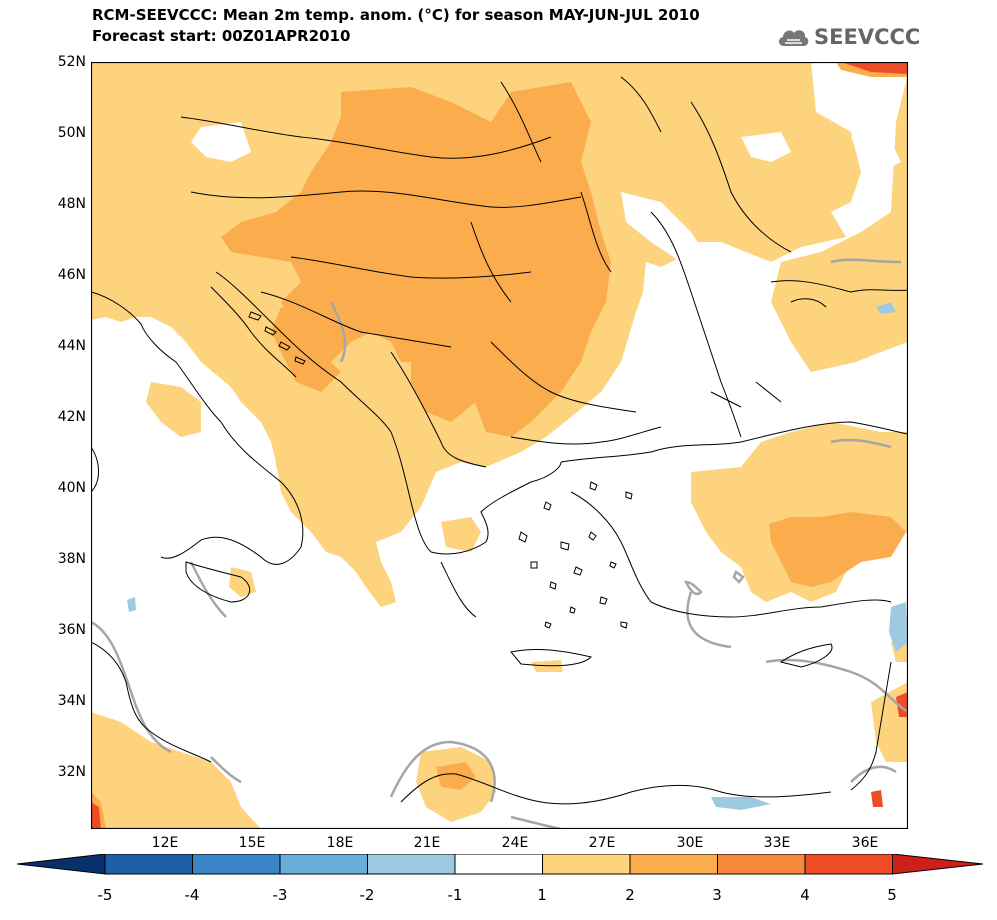 This screenshot has width=997, height=920. What do you see at coordinates (867, 37) in the screenshot?
I see `logo-text: SEEVCCC` at bounding box center [867, 37].